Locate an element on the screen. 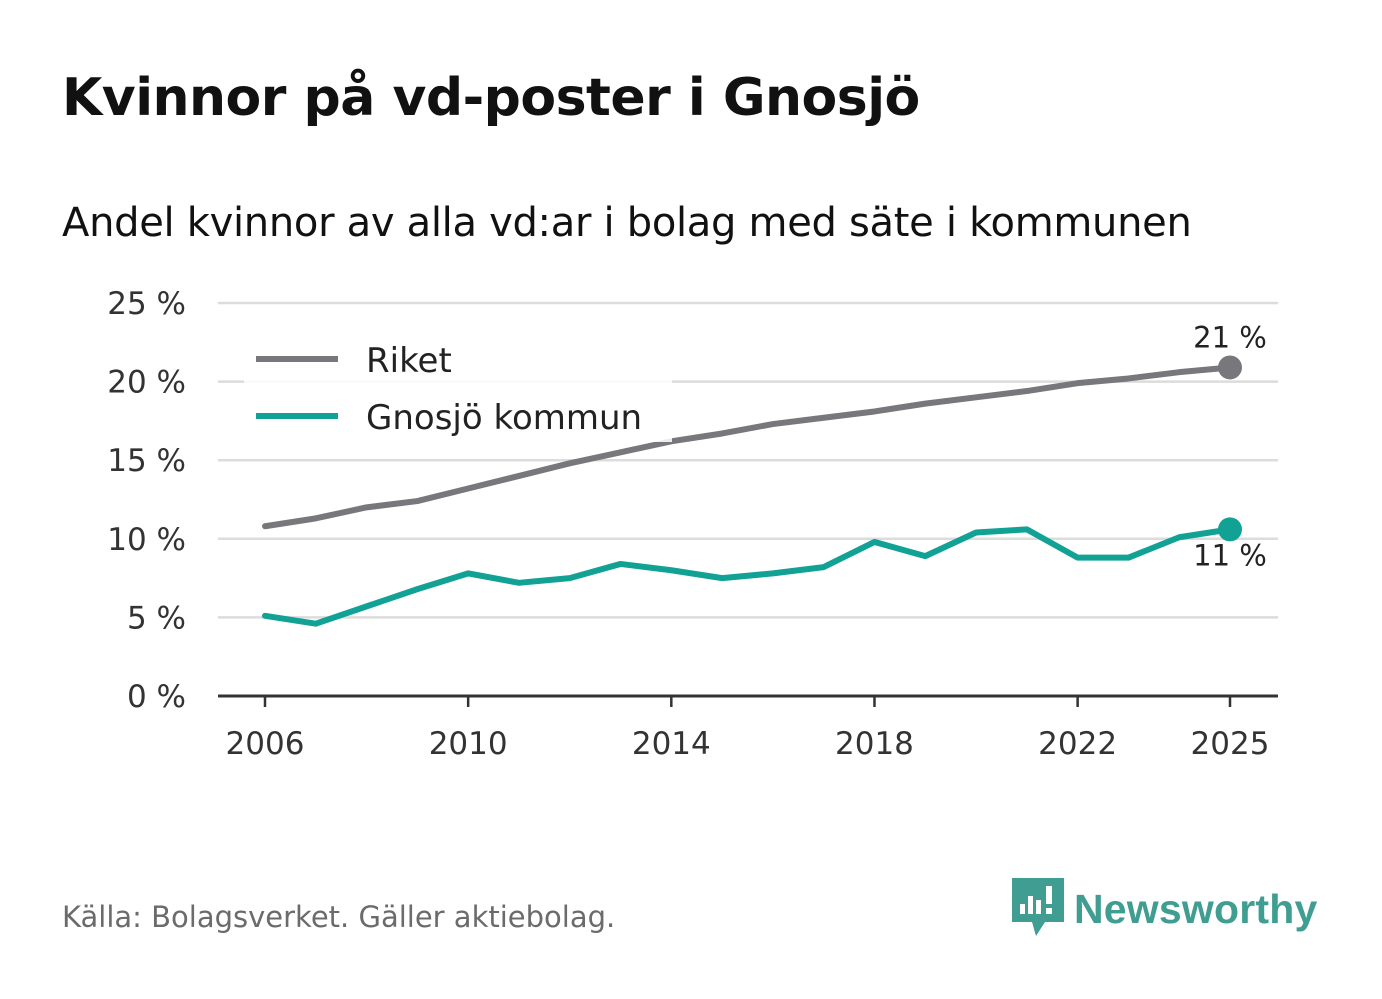  gnosjo-line is located at coordinates (747, 576).